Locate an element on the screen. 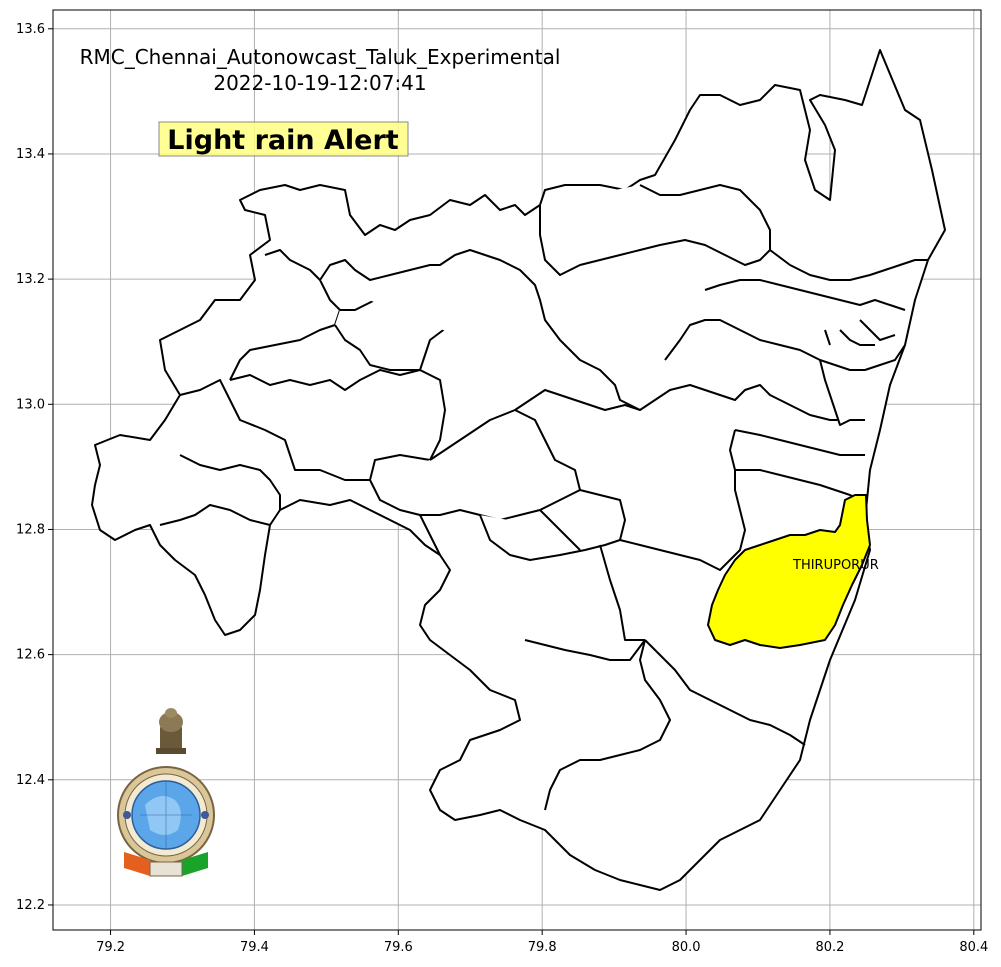  y-axis: 12.2 12.4 12.6 12.8 13.0 13.2 13.4 13.6 is located at coordinates (34, 467).